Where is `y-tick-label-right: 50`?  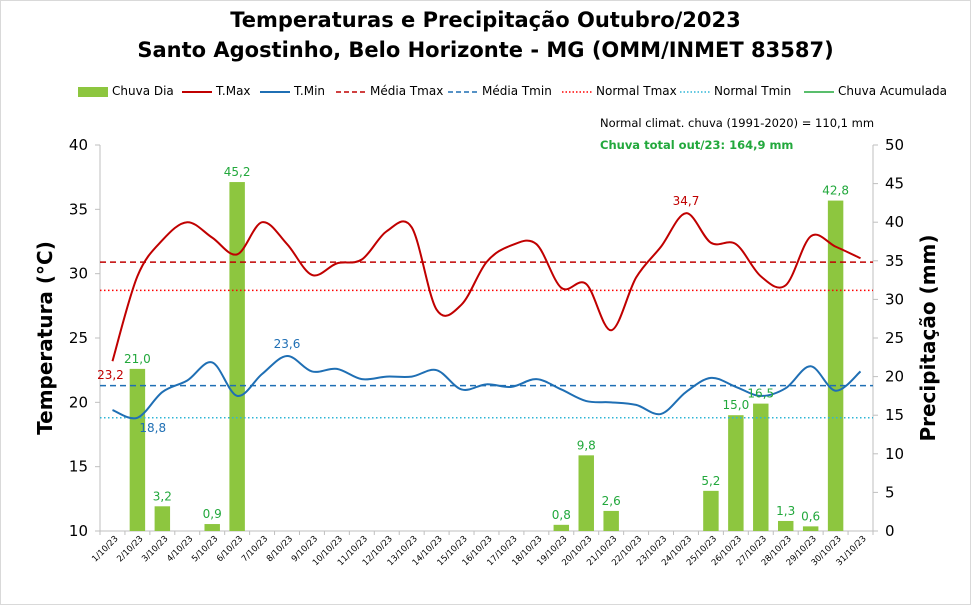 y-tick-label-right: 50 is located at coordinates (894, 145).